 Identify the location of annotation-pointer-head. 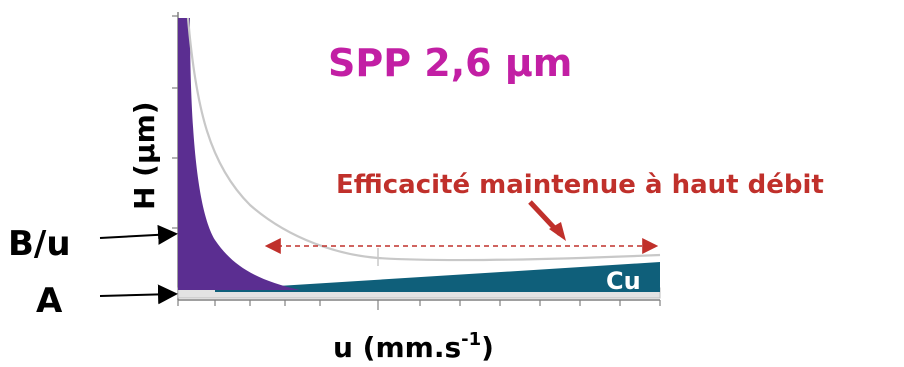
(557, 231).